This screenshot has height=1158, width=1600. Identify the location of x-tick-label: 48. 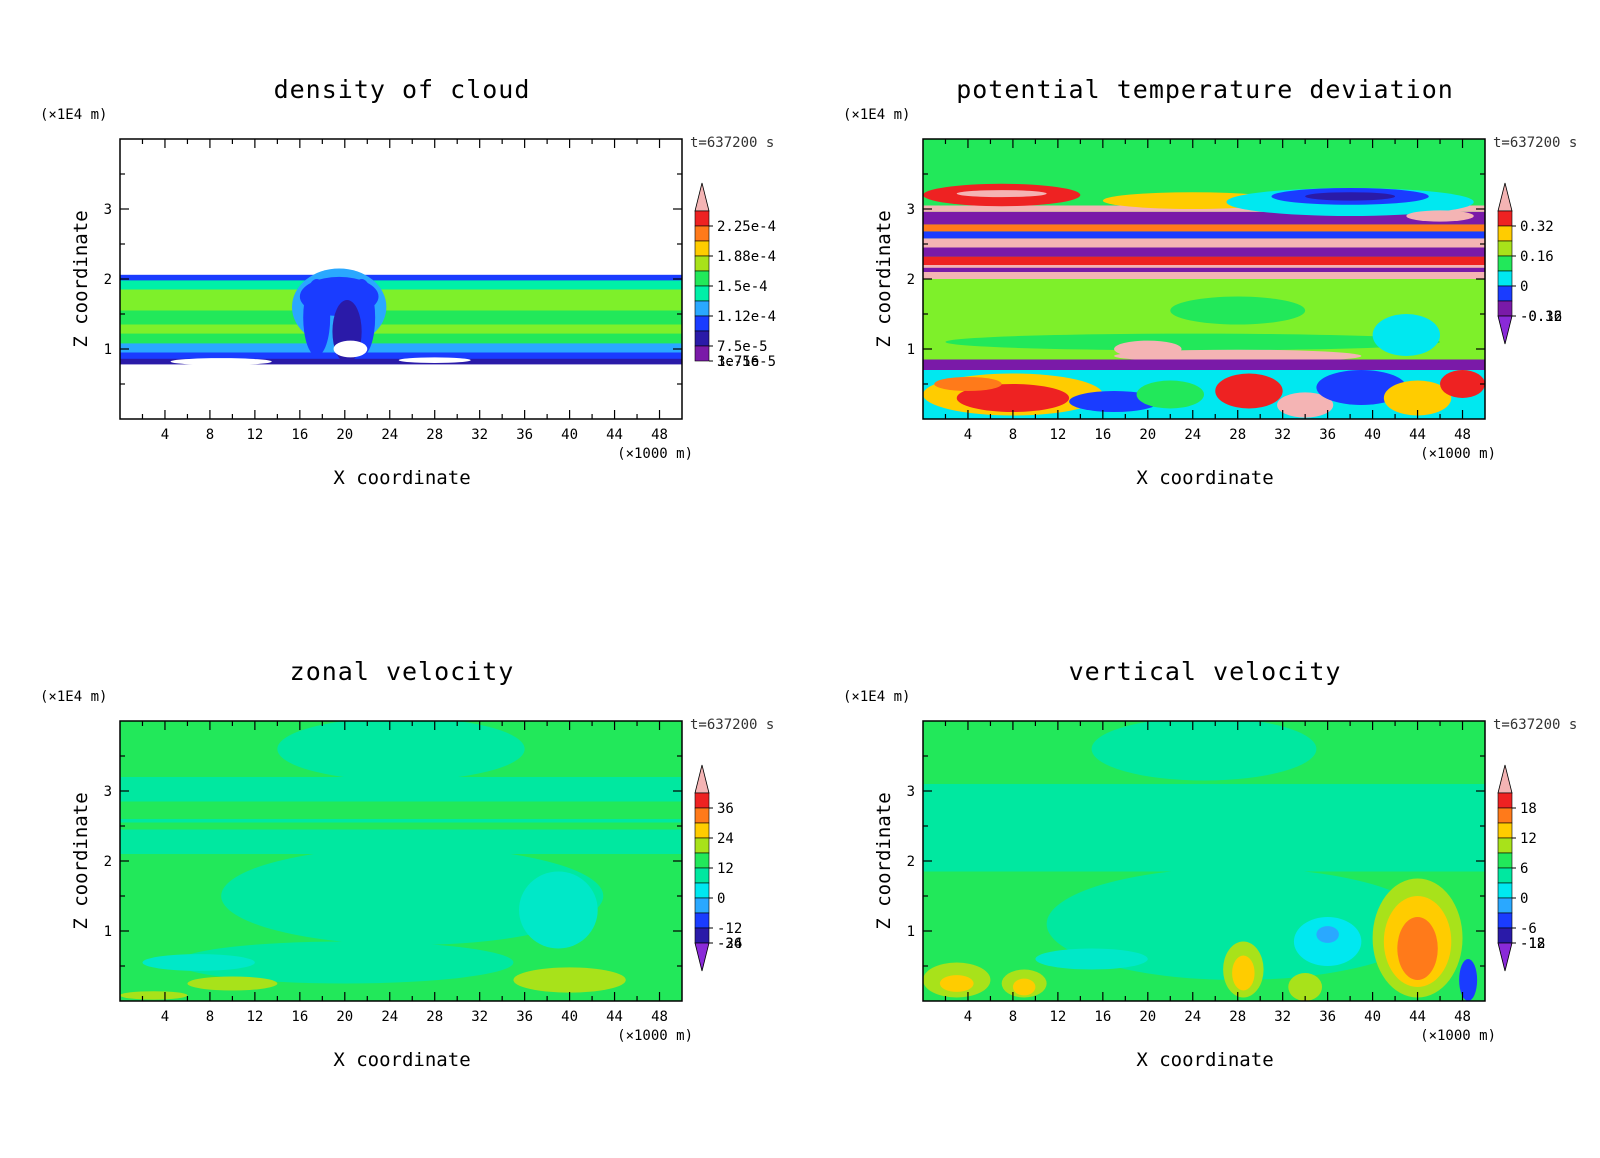
(1462, 1017).